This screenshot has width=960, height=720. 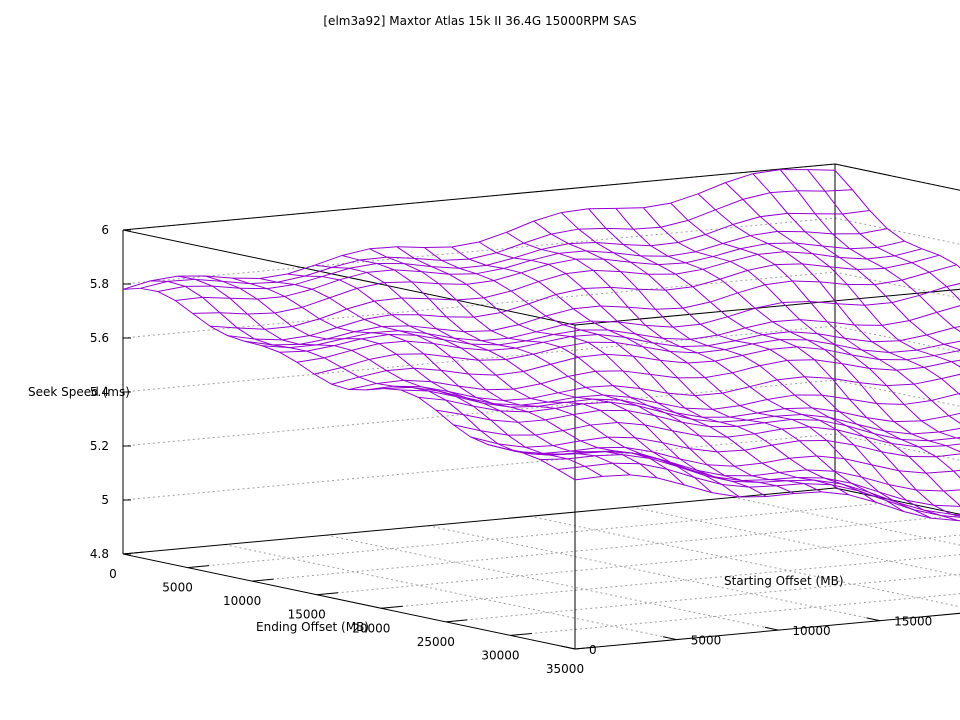 I want to click on x-tick-label: 30000, so click(x=500, y=655).